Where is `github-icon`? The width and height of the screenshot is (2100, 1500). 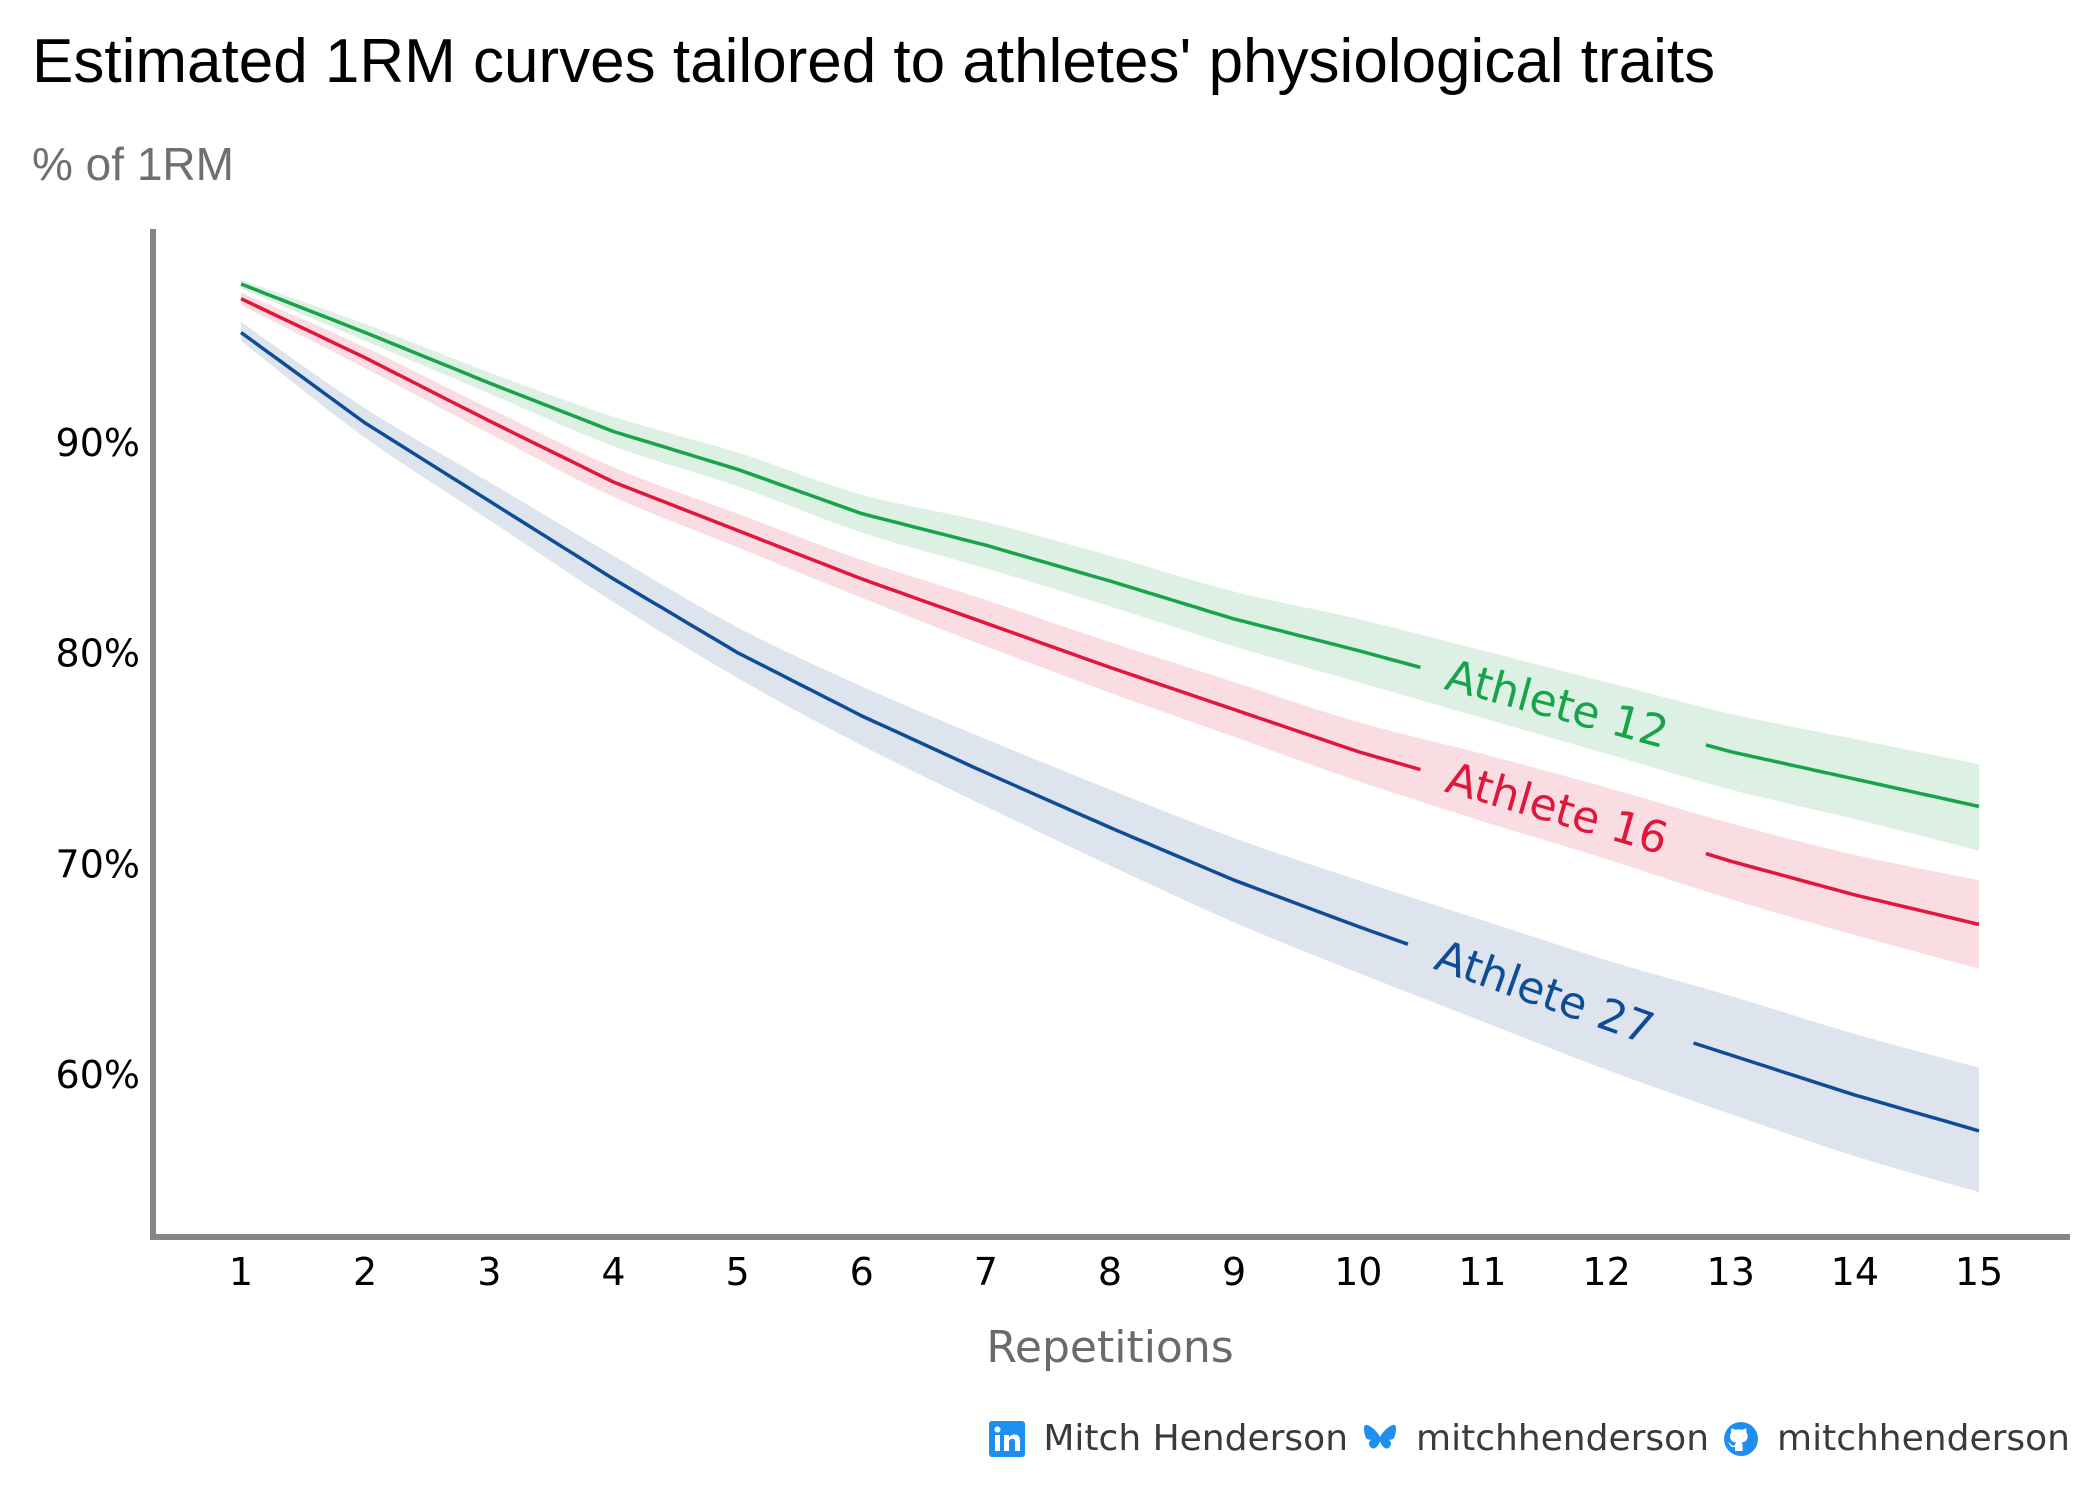
github-icon is located at coordinates (1741, 1438).